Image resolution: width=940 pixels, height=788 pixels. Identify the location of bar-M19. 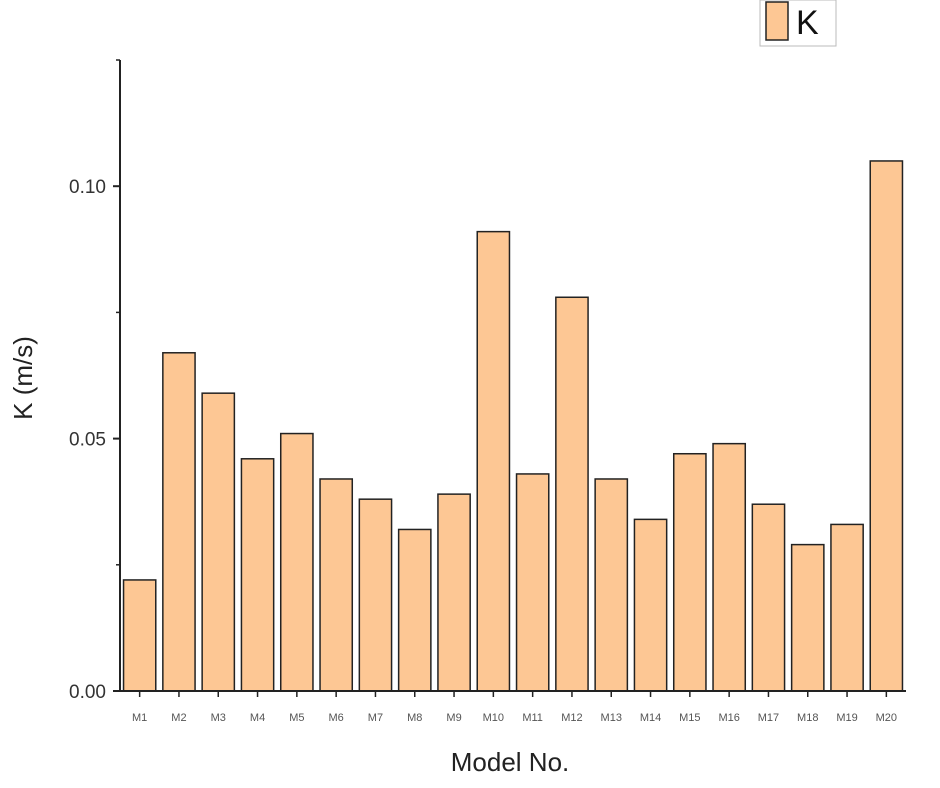
(847, 607).